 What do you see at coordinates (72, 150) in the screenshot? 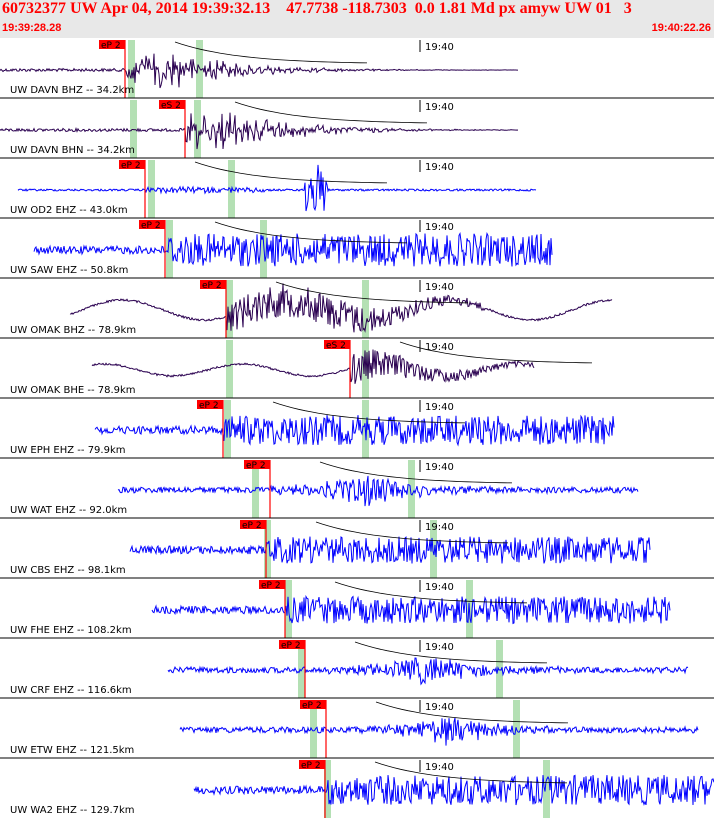
I see `trace-label: UW DAVN BHN -- 34.2km` at bounding box center [72, 150].